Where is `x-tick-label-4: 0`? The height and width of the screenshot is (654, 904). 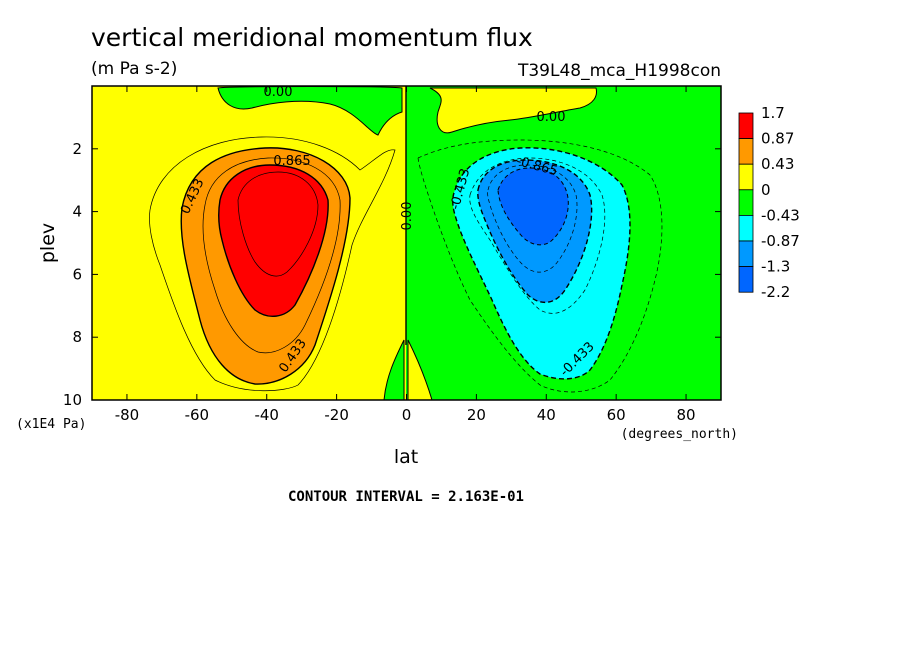
x-tick-label-4: 0 is located at coordinates (407, 415).